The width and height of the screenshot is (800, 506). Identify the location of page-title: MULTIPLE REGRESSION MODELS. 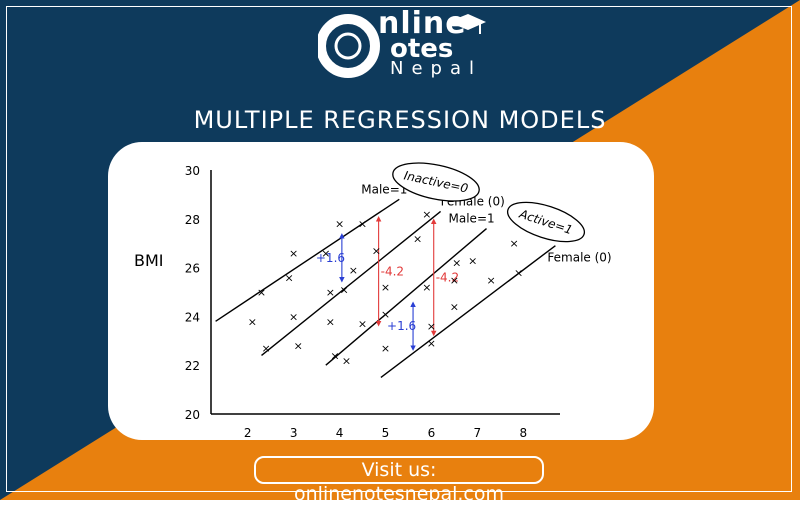
(400, 120).